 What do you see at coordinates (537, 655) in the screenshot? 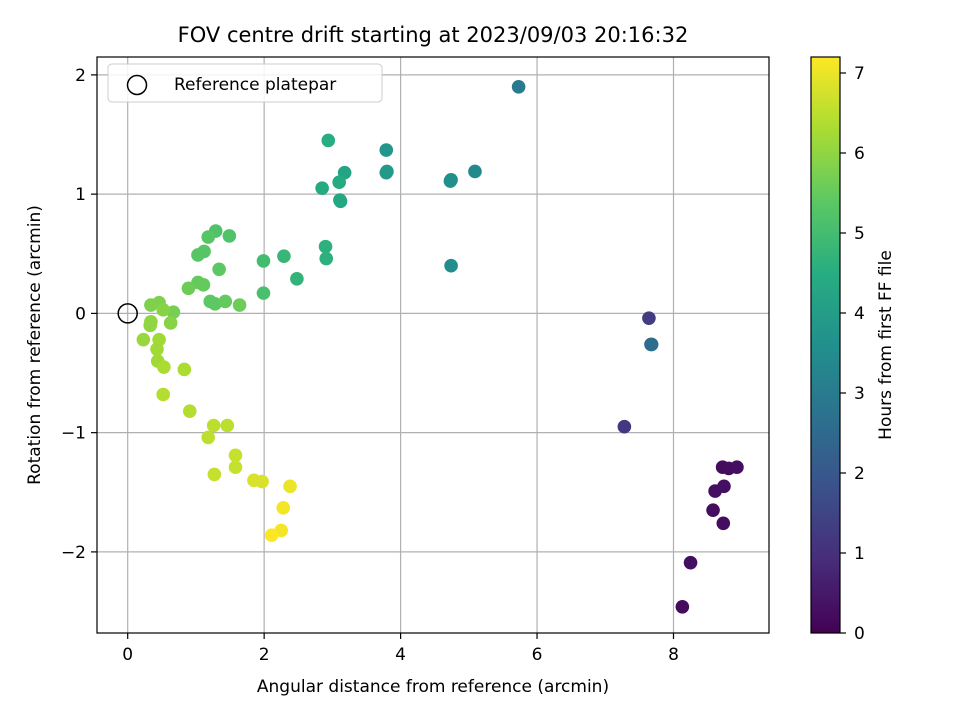
I see `x-tick-label: 6` at bounding box center [537, 655].